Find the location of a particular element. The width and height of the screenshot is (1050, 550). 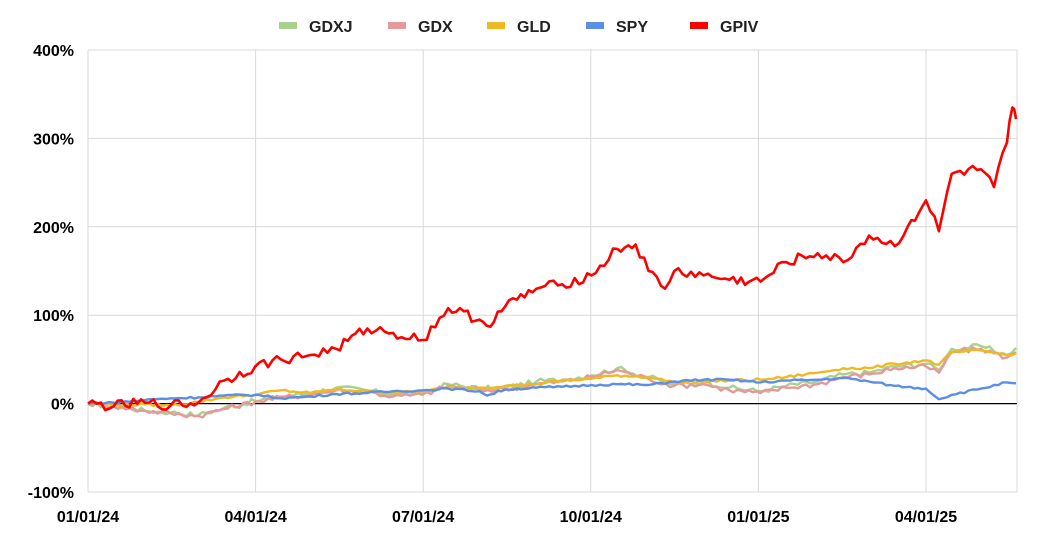

y-tick-label: -100% is located at coordinates (51, 493).